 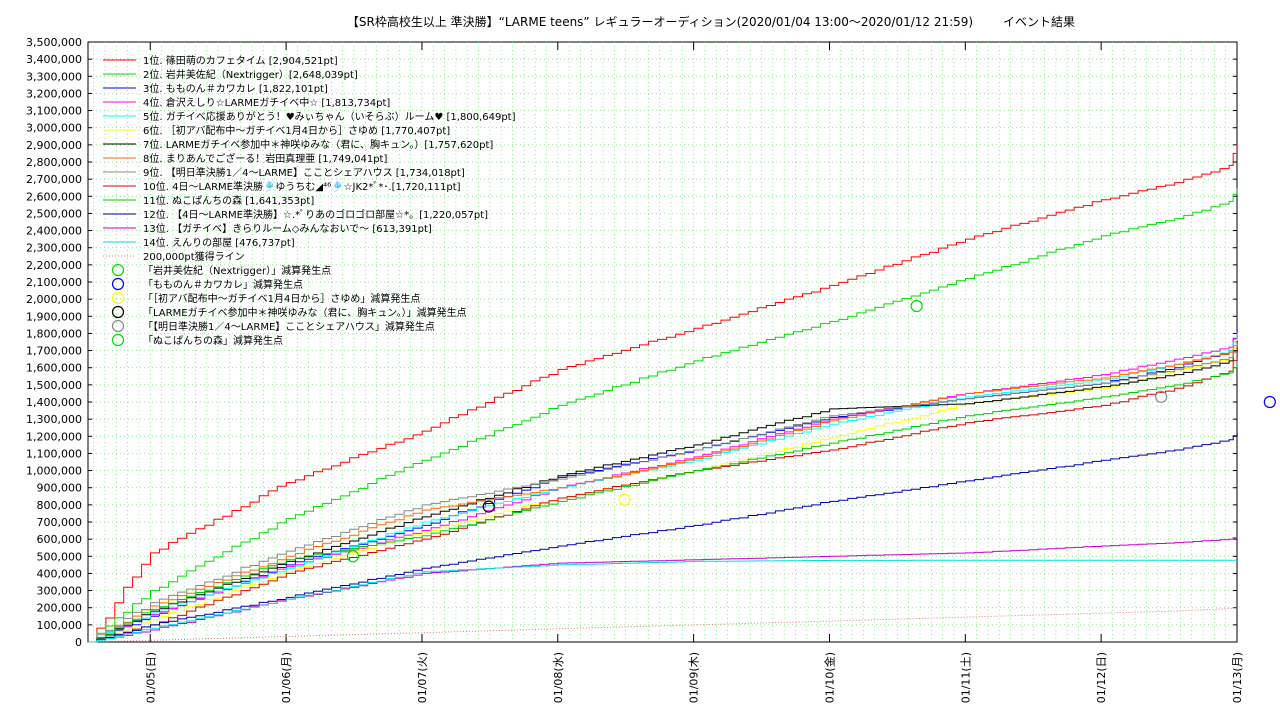 What do you see at coordinates (60, 522) in the screenshot?
I see `y-tick-label: 700,000` at bounding box center [60, 522].